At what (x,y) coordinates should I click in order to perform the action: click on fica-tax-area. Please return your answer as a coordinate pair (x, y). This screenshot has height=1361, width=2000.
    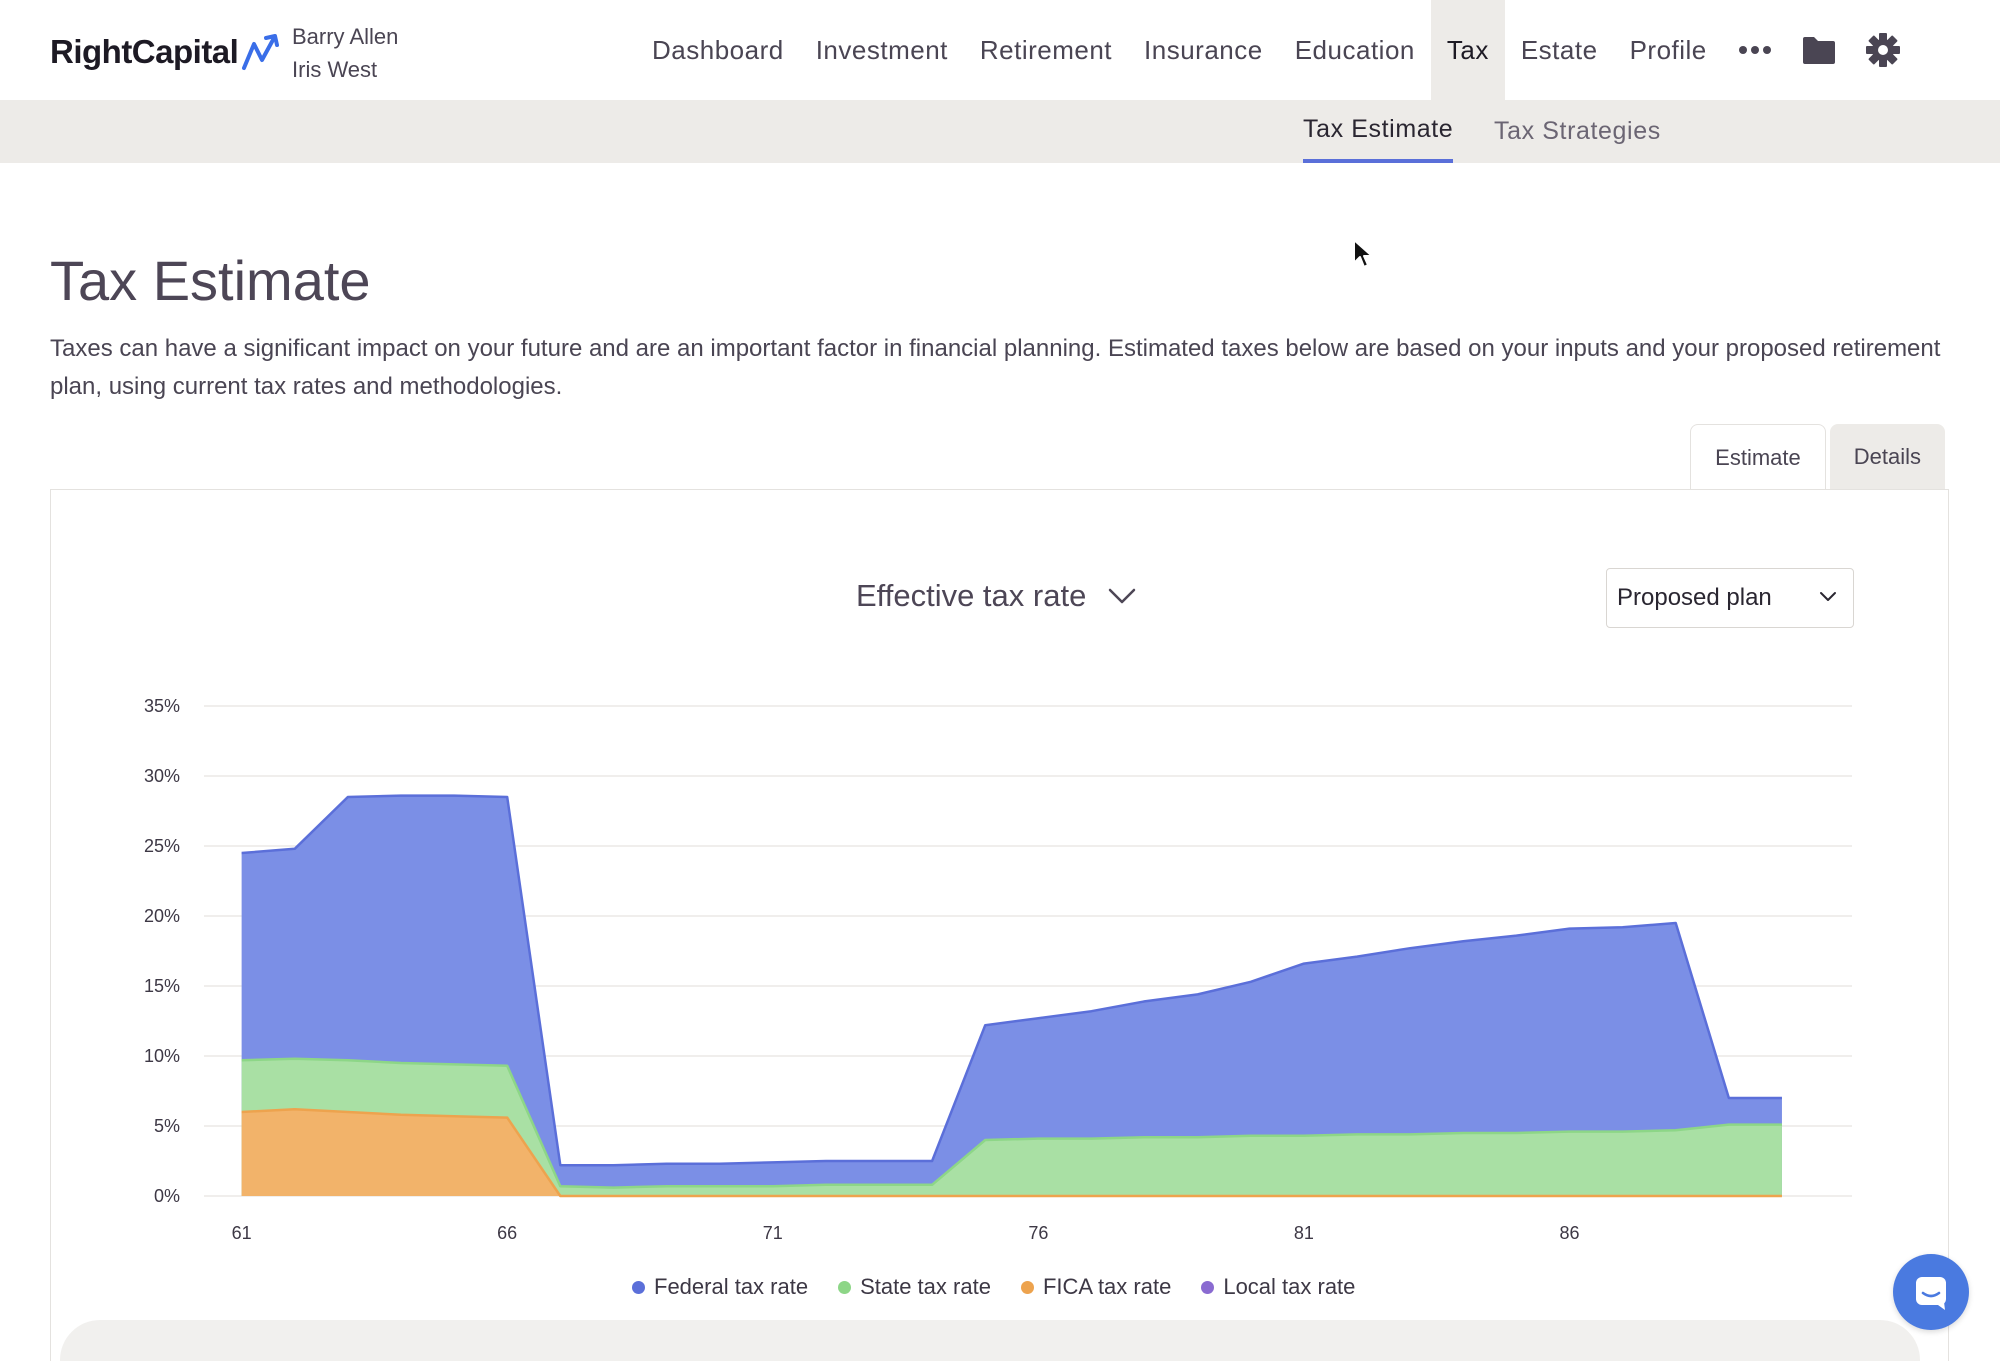
    Looking at the image, I should click on (1011, 1152).